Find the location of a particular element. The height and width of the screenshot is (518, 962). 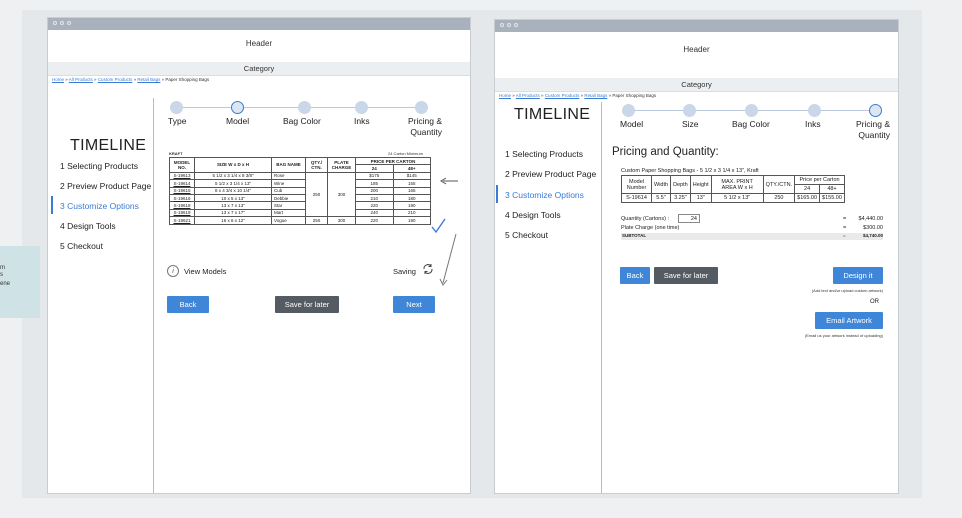

step-label-inks: Inks is located at coordinates (813, 124).